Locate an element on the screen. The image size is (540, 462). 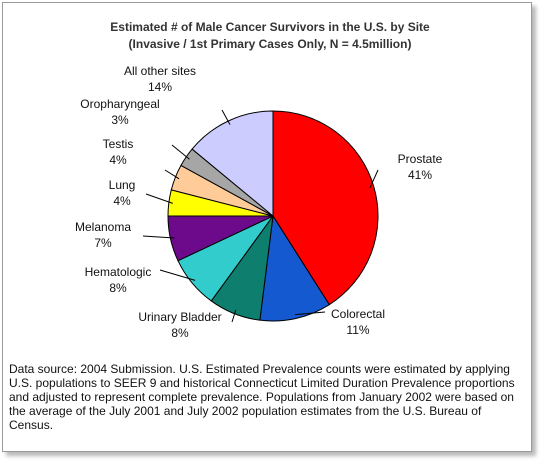
slice-label: Lung is located at coordinates (122, 185).